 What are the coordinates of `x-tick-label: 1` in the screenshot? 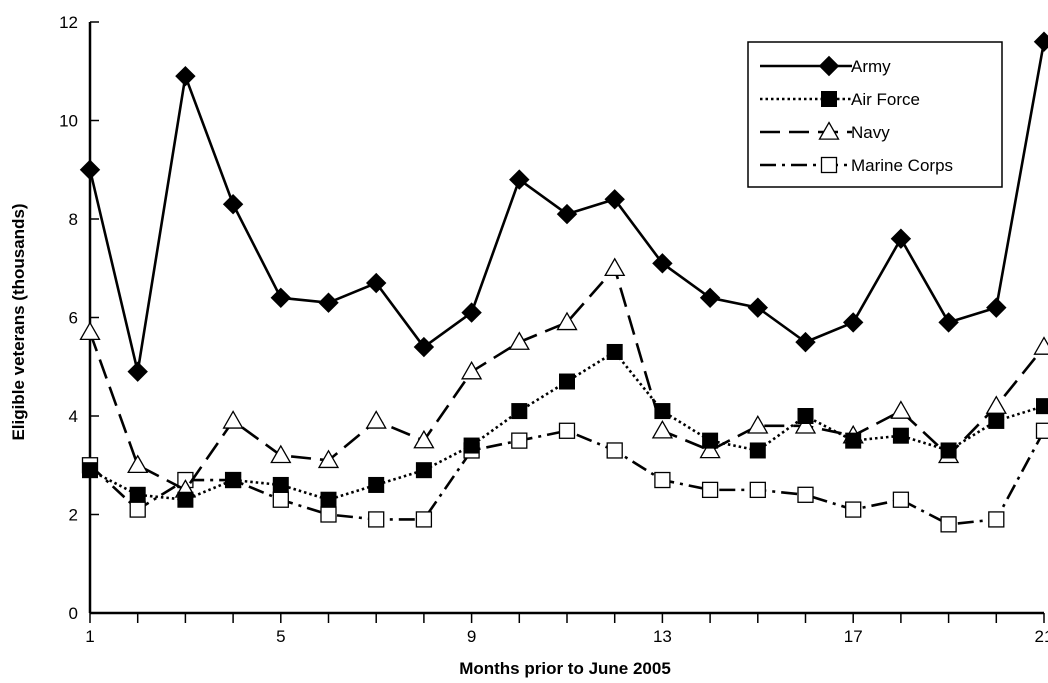 It's located at (89, 636).